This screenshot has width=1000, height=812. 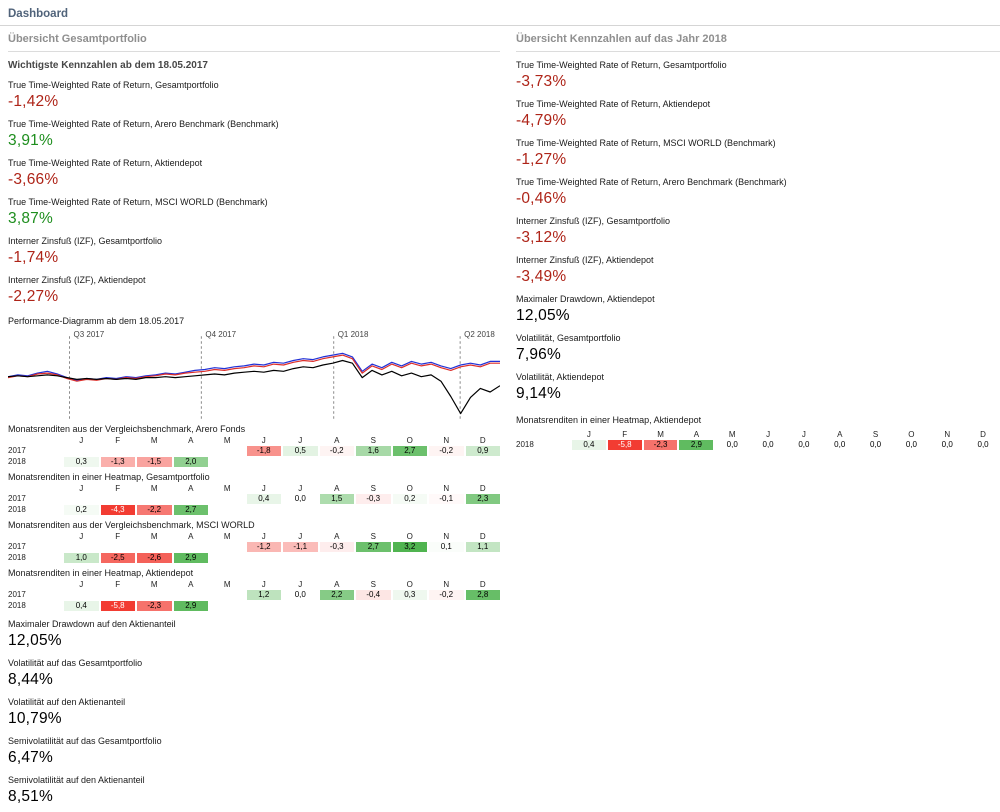 What do you see at coordinates (190, 462) in the screenshot?
I see `heatmap-cell: 2,0` at bounding box center [190, 462].